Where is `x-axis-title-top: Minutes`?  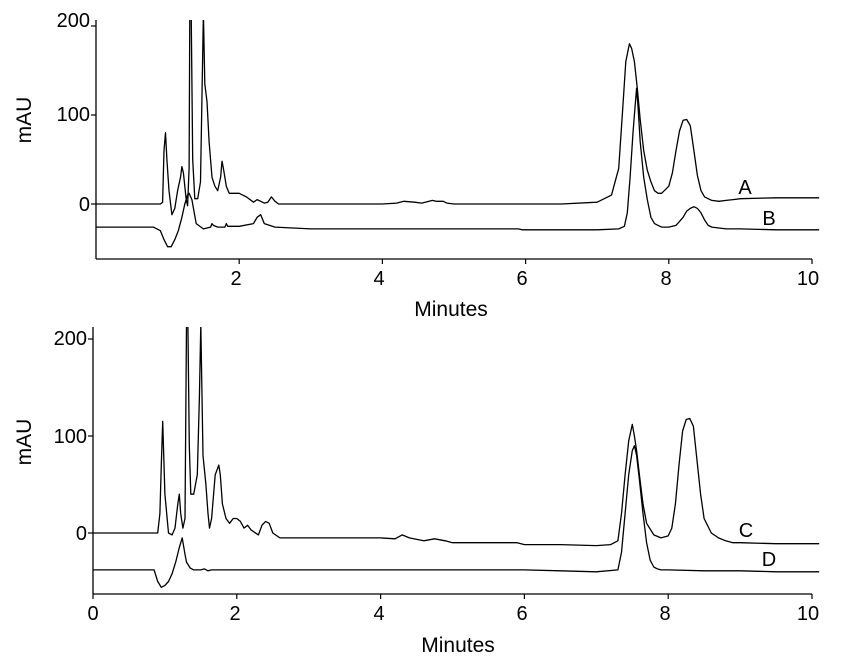 x-axis-title-top: Minutes is located at coordinates (451, 309).